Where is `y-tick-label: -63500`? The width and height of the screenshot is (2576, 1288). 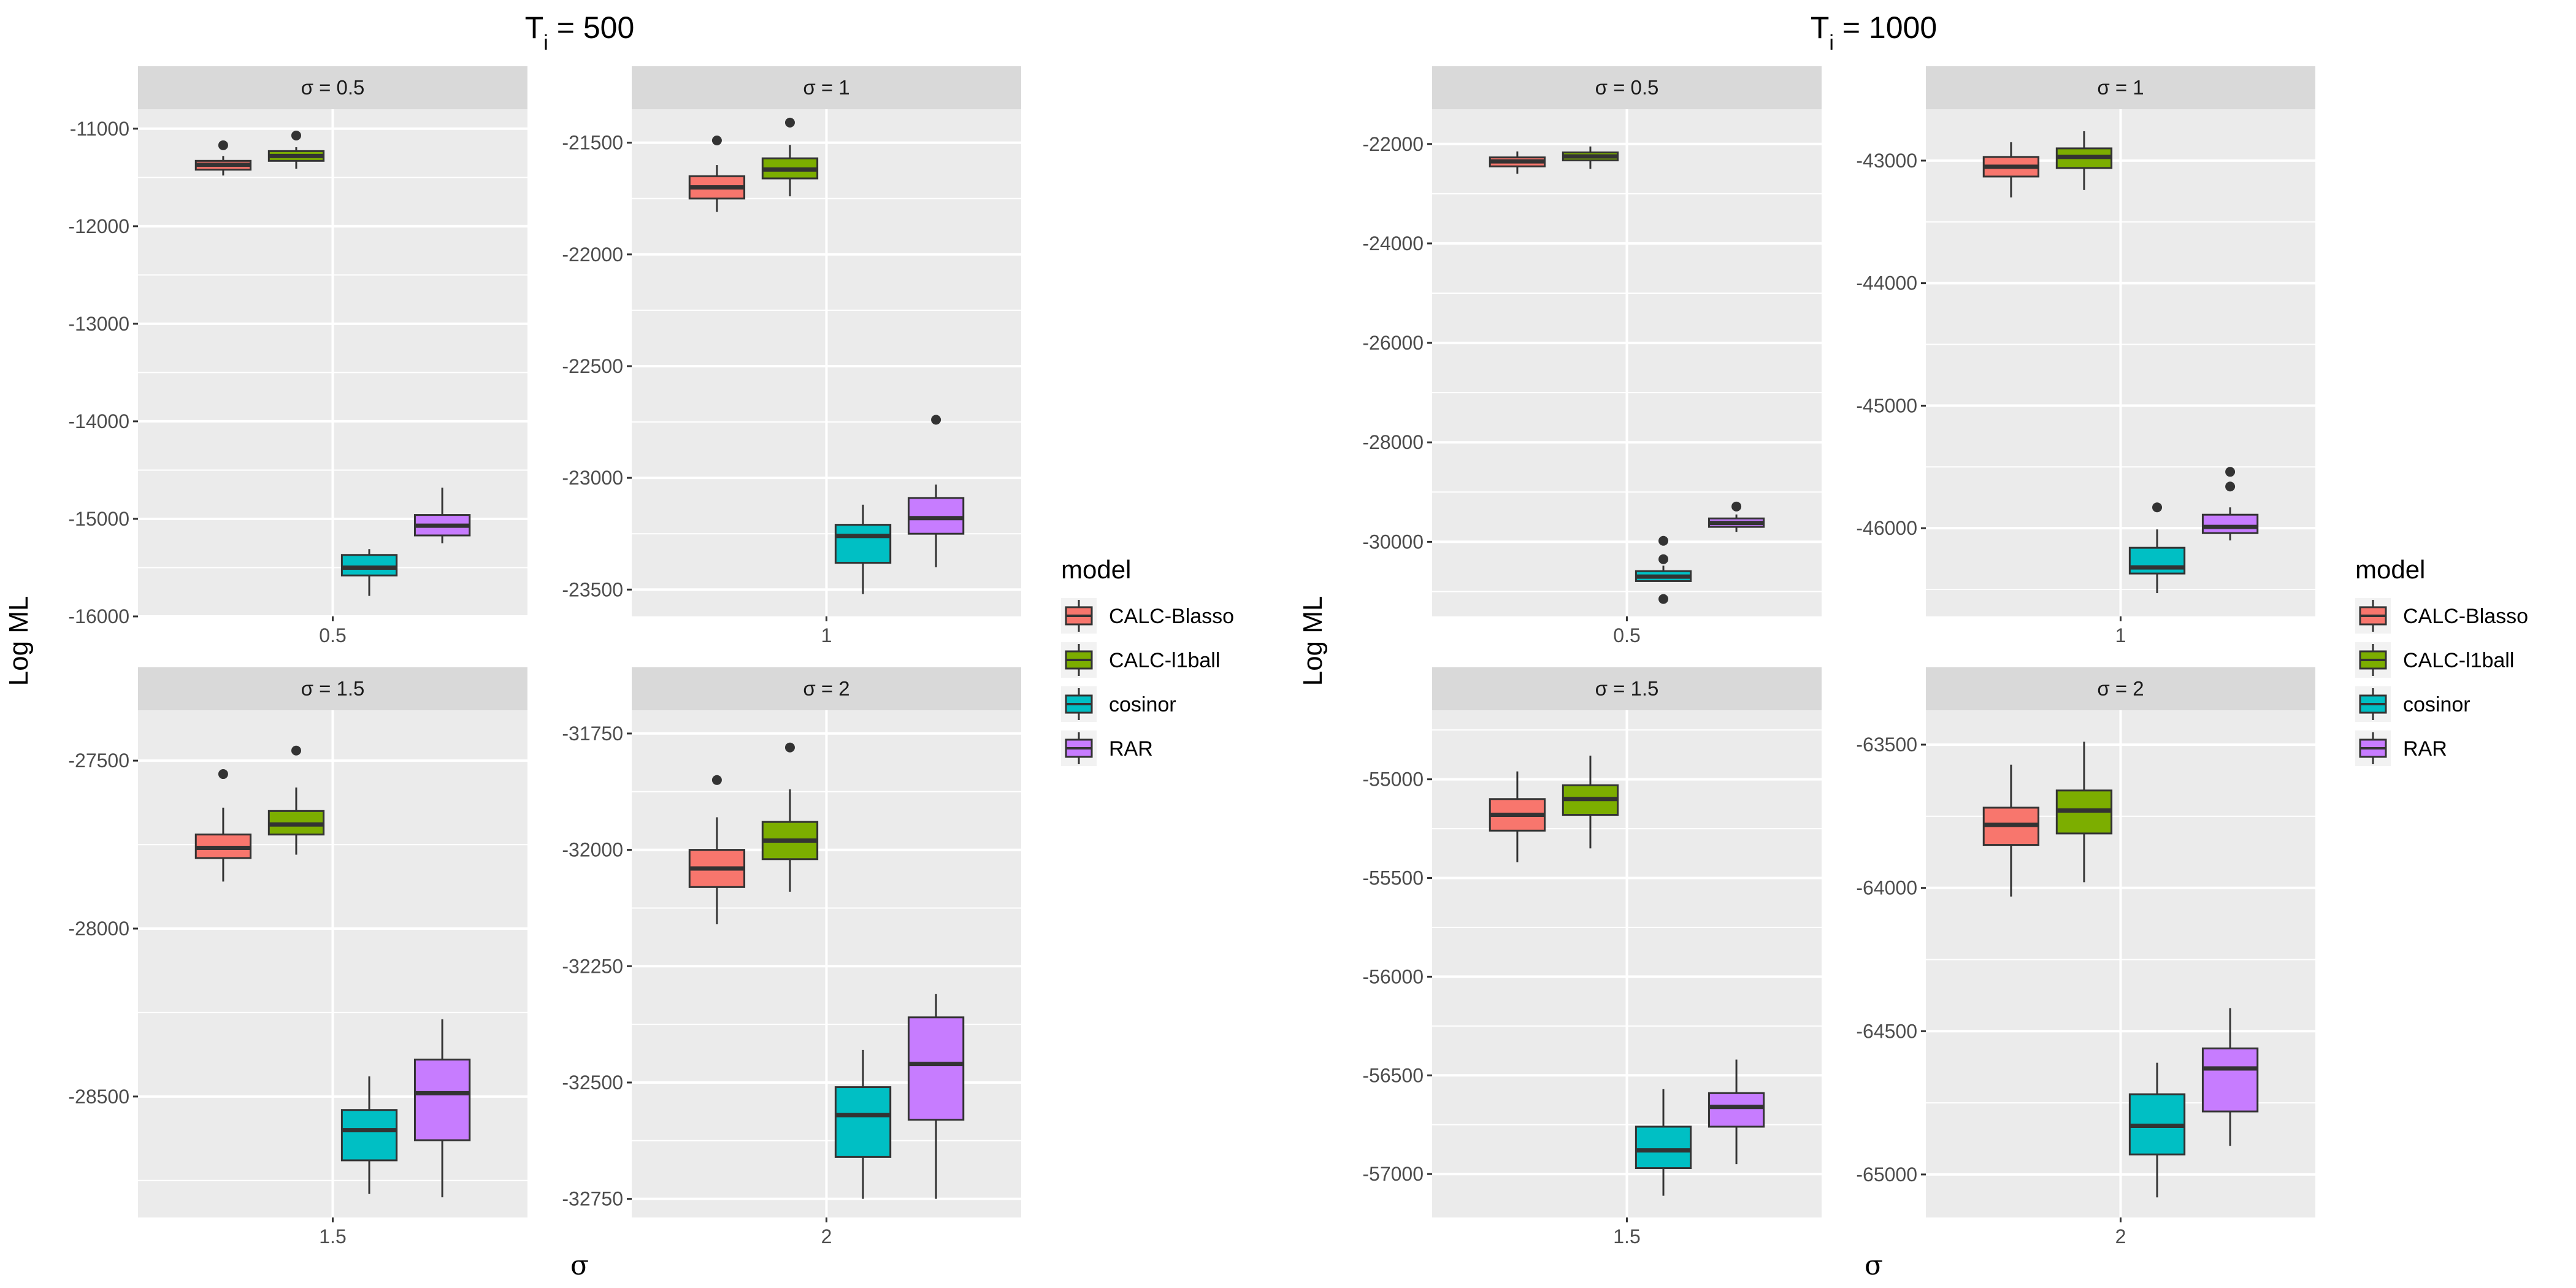 y-tick-label: -63500 is located at coordinates (1886, 745).